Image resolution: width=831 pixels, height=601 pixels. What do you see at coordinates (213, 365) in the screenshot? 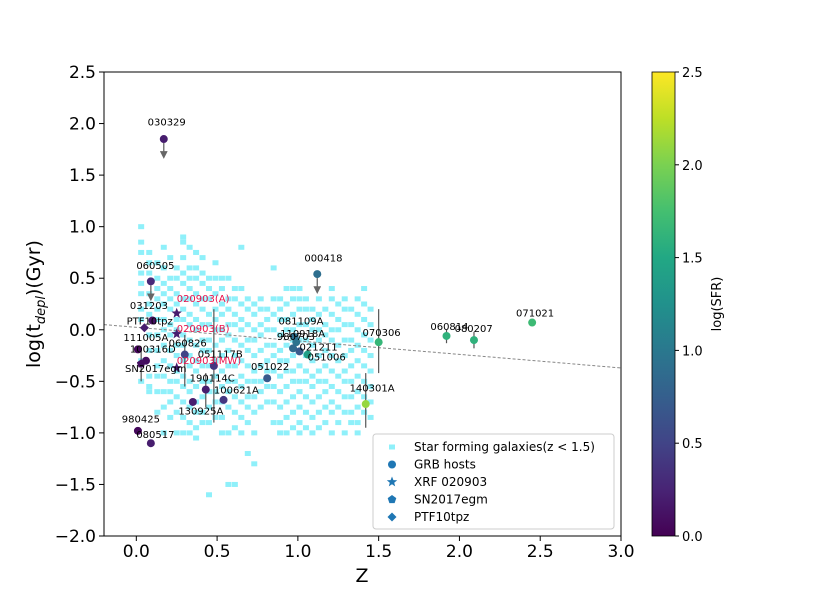
I see `grb-point-051117b` at bounding box center [213, 365].